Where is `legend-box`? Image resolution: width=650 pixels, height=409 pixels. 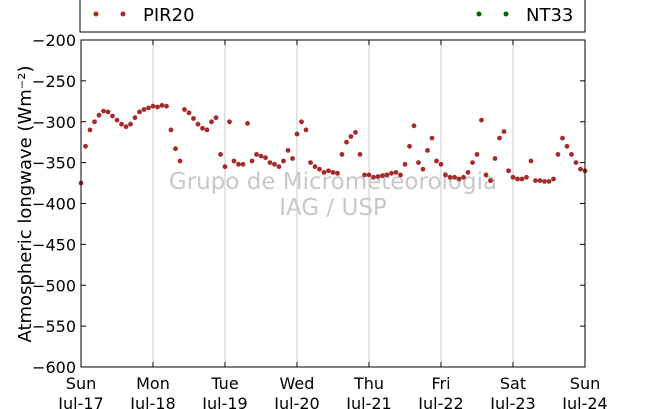
legend-box is located at coordinates (332, 16).